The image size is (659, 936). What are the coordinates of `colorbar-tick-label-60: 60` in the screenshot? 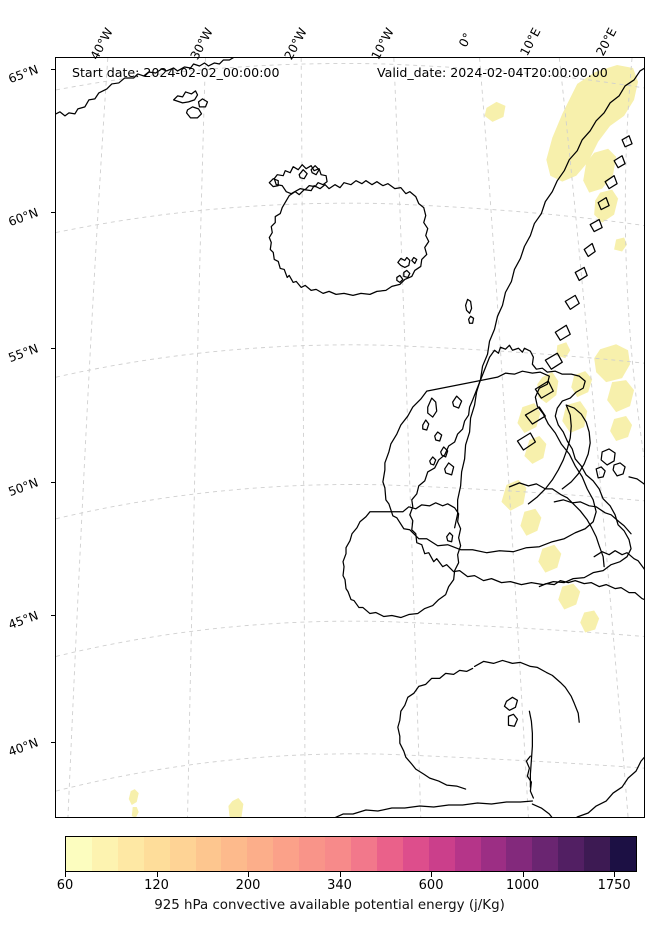 It's located at (65, 885).